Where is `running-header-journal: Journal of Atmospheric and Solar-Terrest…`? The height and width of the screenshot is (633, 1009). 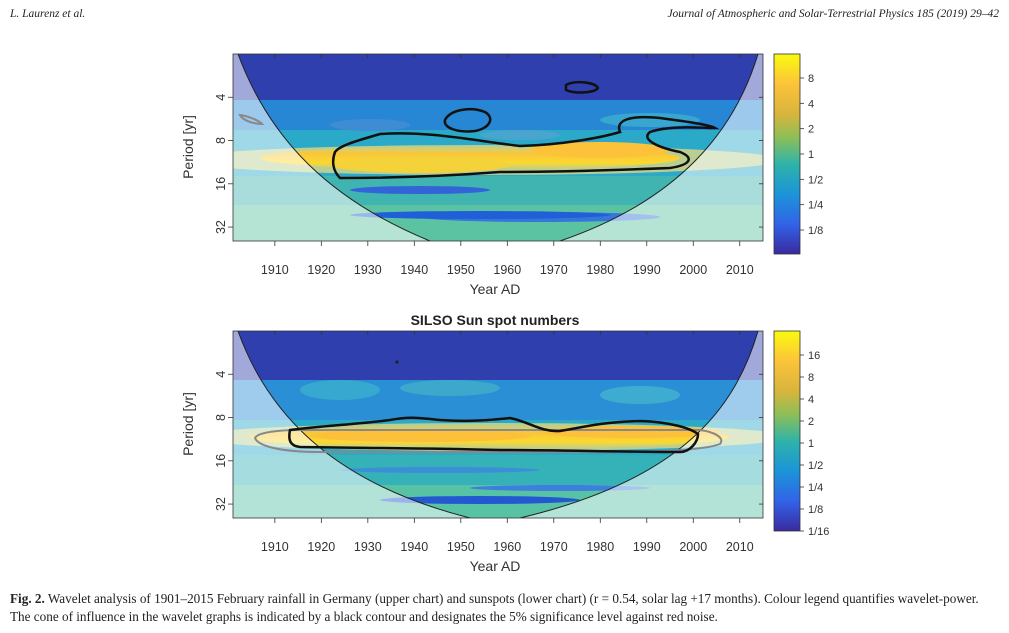
running-header-journal: Journal of Atmospheric and Solar-Terrest… is located at coordinates (833, 14).